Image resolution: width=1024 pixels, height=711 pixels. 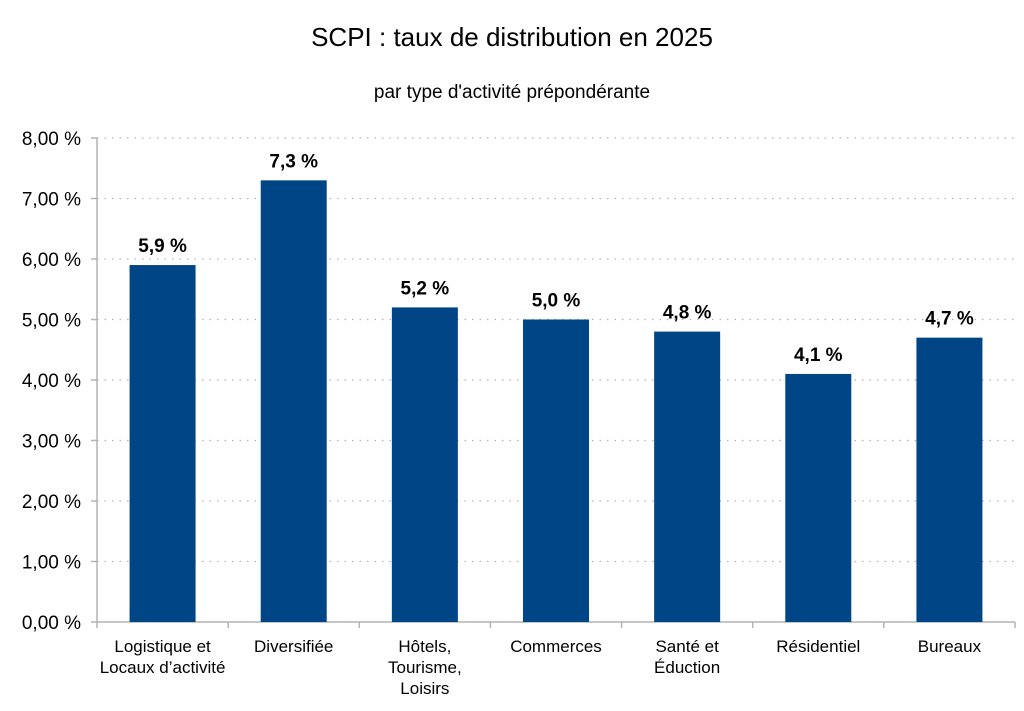 I want to click on data-label: 7,3 %, so click(x=293, y=161).